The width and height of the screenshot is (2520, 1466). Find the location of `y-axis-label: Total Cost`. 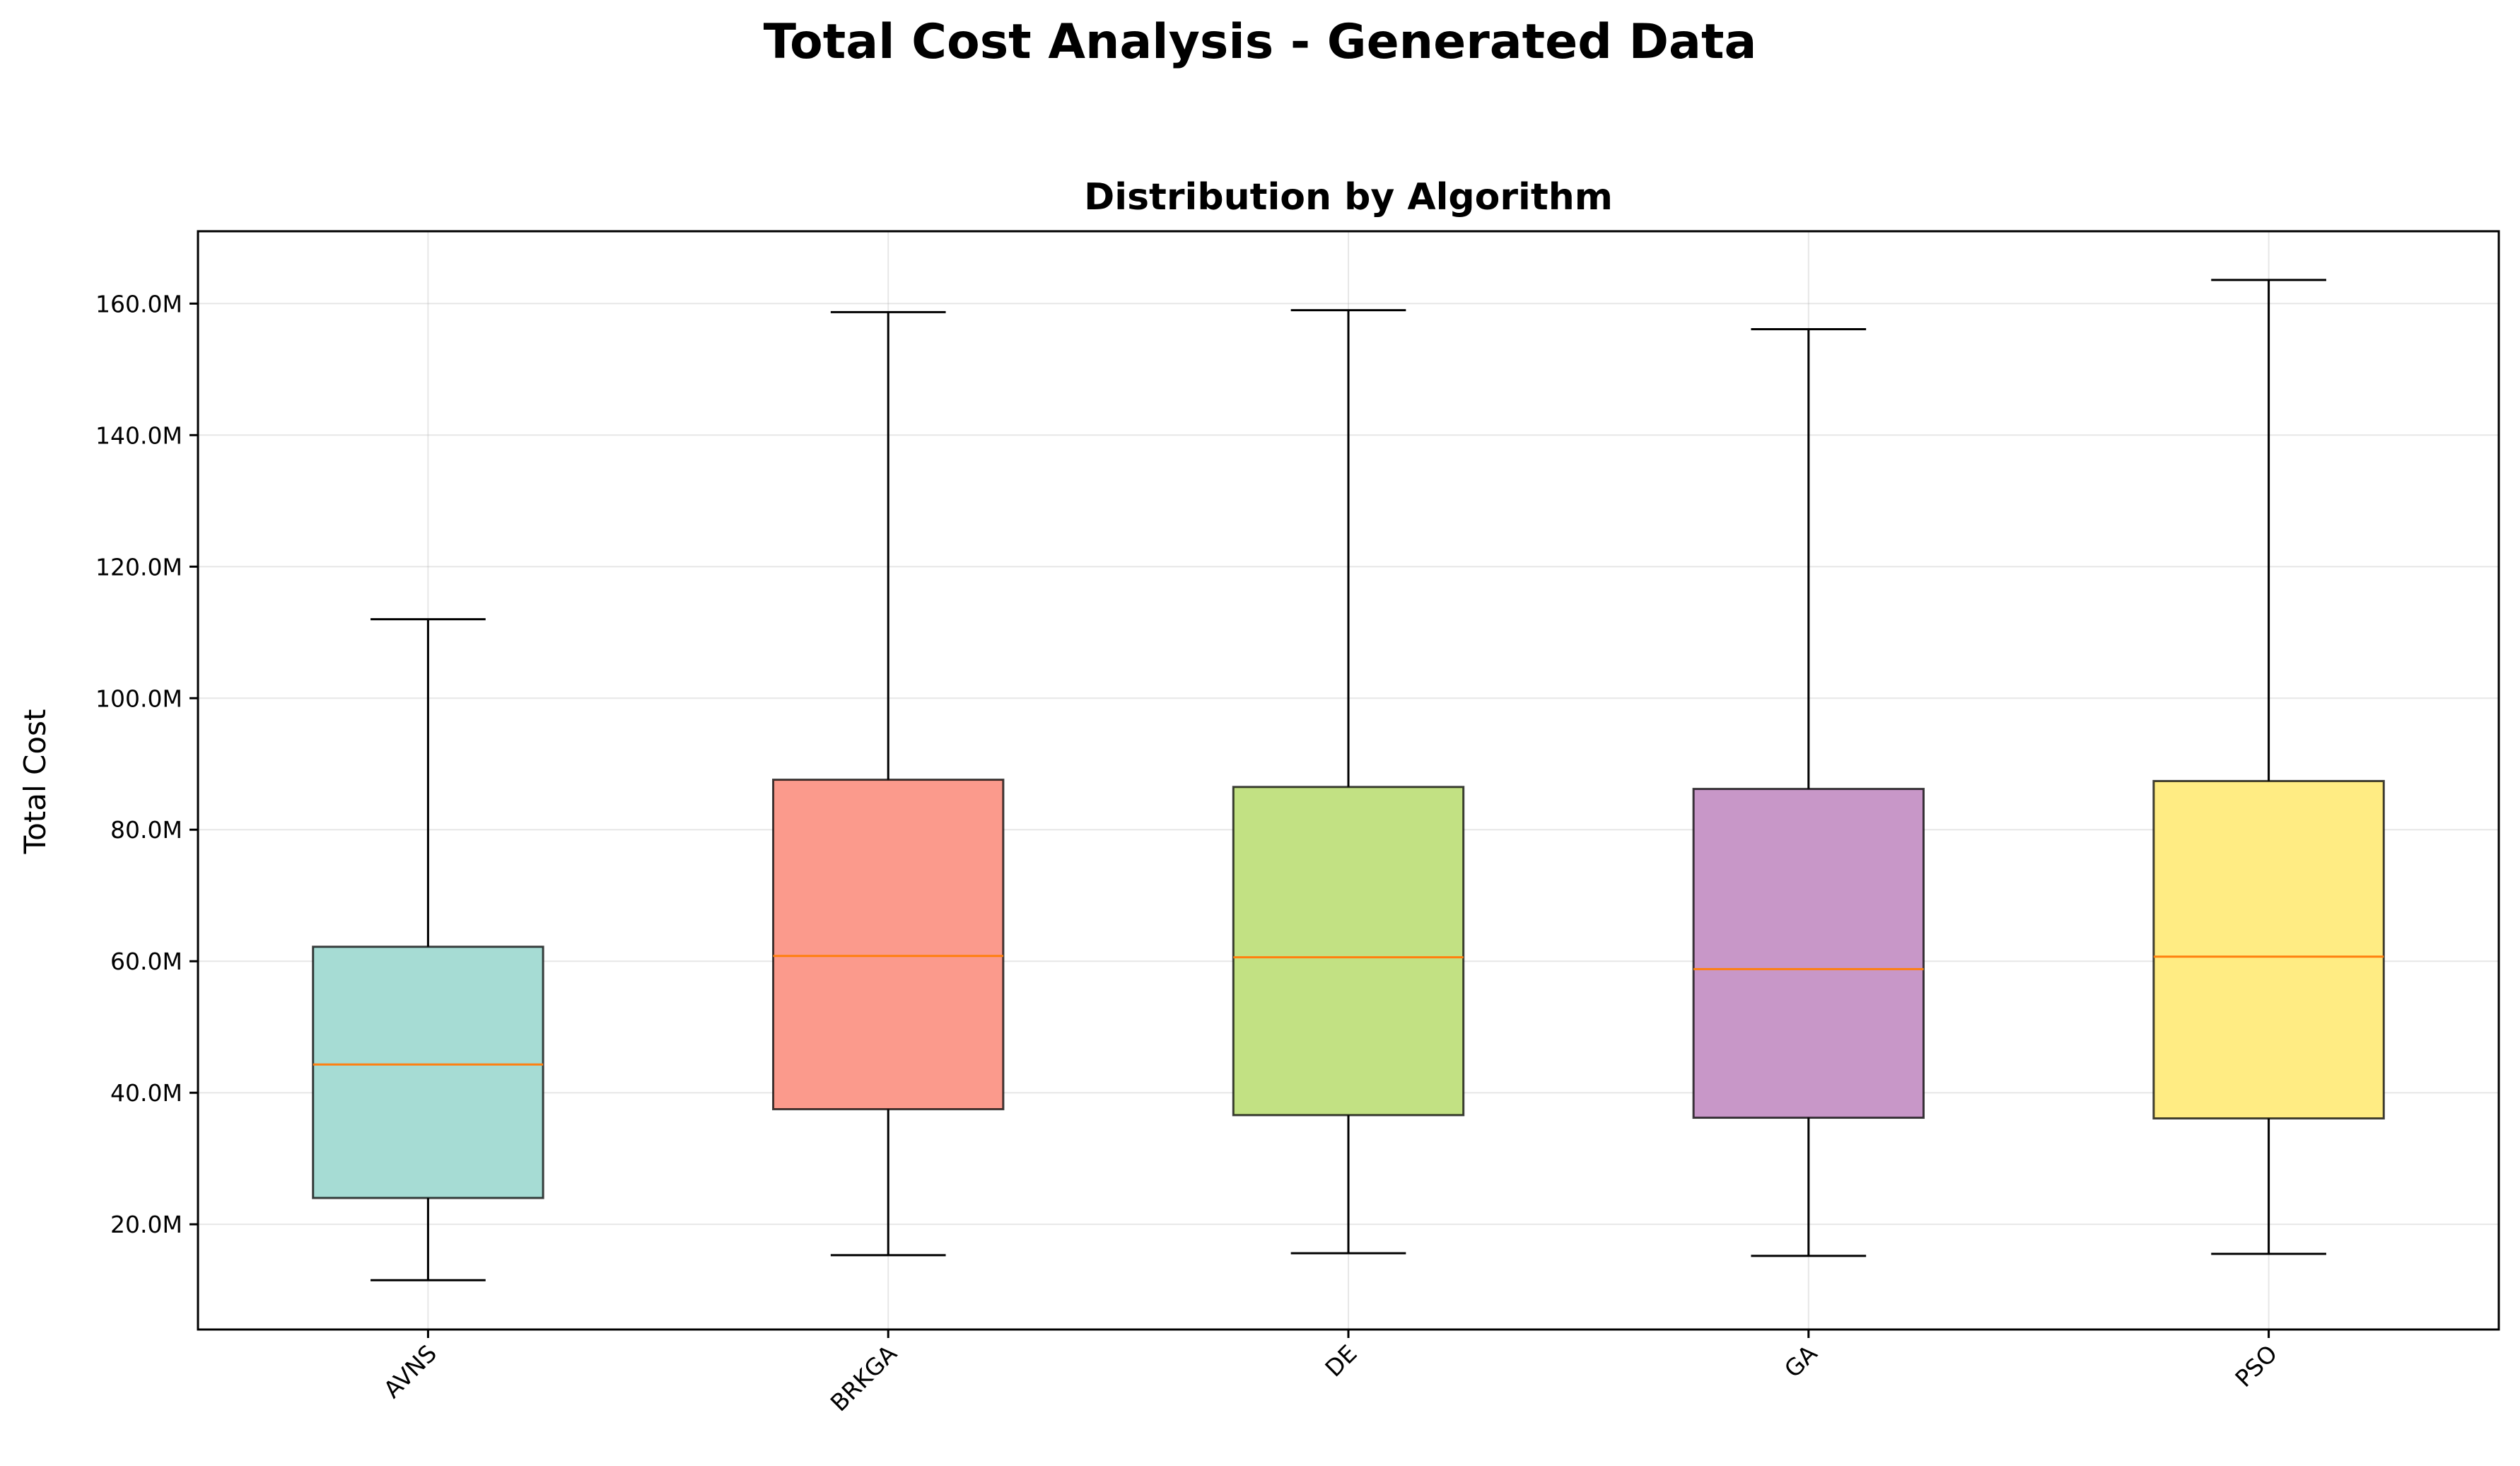

y-axis-label: Total Cost is located at coordinates (35, 782).